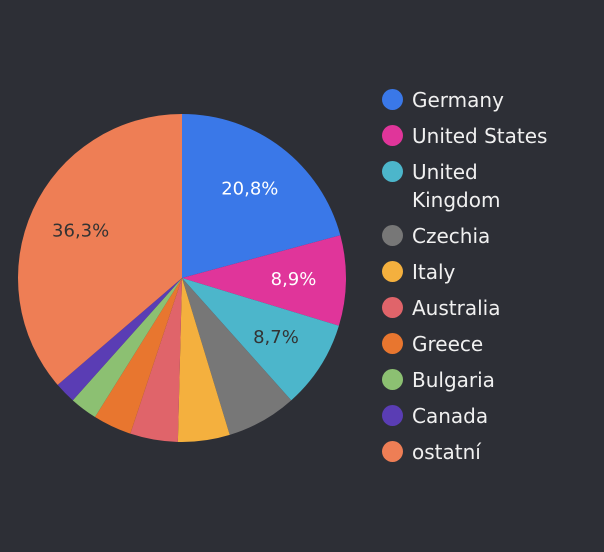  I want to click on legend-item: Canada, so click(472, 416).